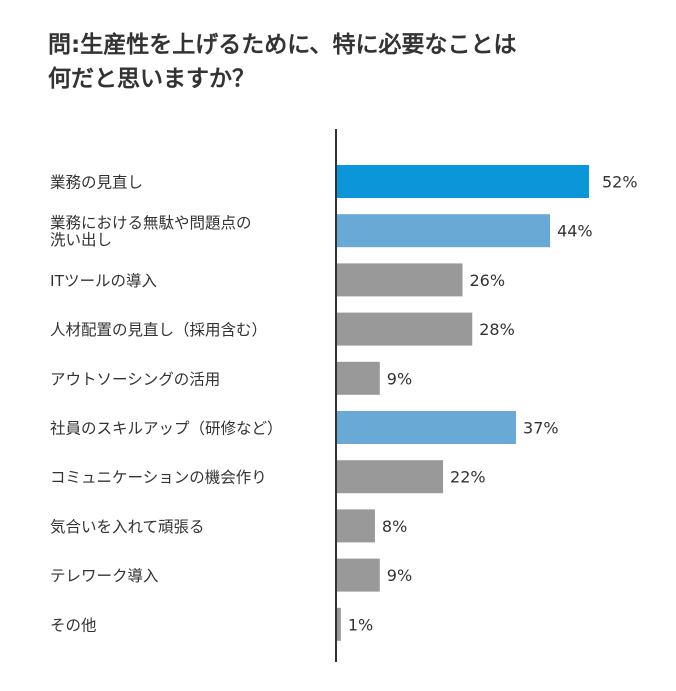  Describe the element at coordinates (96, 183) in the screenshot. I see `category-label: 業務の見直し` at that location.